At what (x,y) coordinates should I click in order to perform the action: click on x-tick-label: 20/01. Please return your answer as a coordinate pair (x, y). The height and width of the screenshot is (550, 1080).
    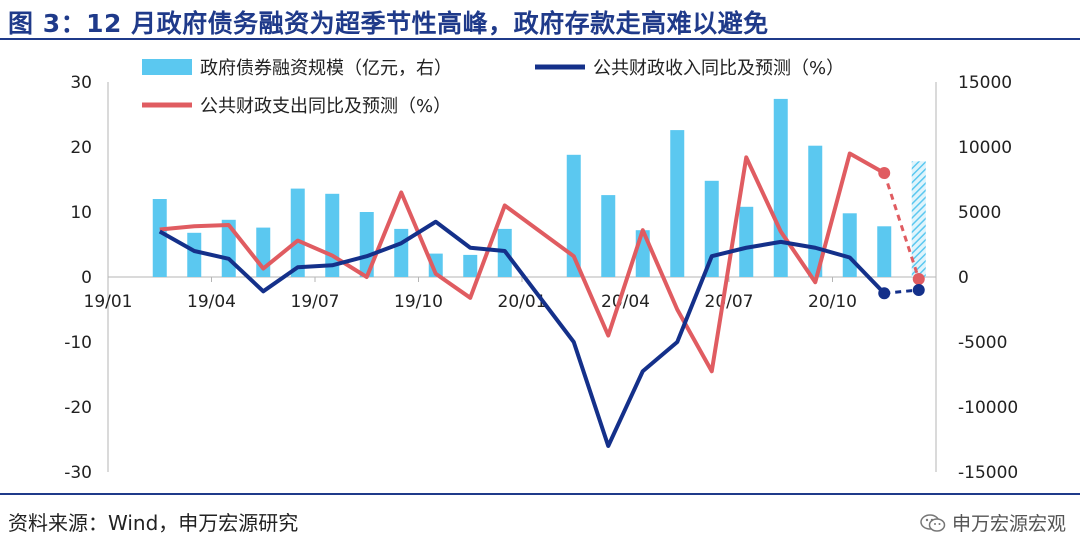
    Looking at the image, I should click on (522, 302).